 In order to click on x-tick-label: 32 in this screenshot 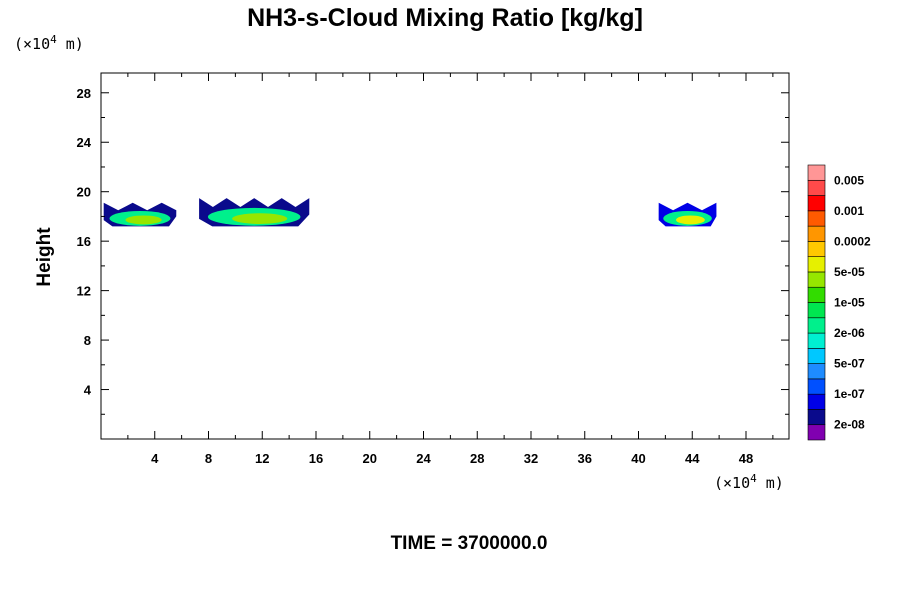, I will do `click(531, 458)`.